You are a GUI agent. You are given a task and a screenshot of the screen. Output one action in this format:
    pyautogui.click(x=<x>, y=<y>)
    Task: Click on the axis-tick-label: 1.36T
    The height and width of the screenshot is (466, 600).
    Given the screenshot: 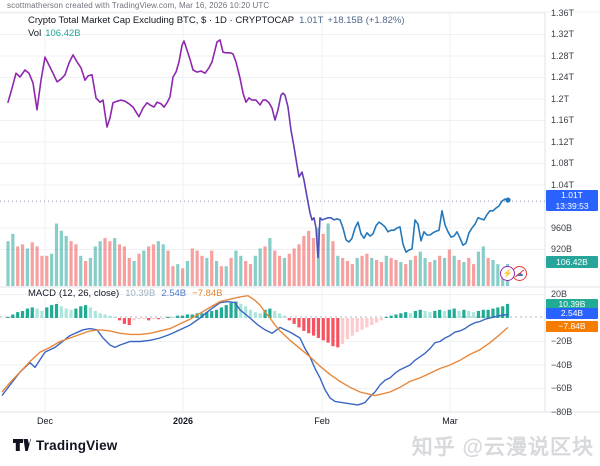 What is the action you would take?
    pyautogui.click(x=563, y=12)
    